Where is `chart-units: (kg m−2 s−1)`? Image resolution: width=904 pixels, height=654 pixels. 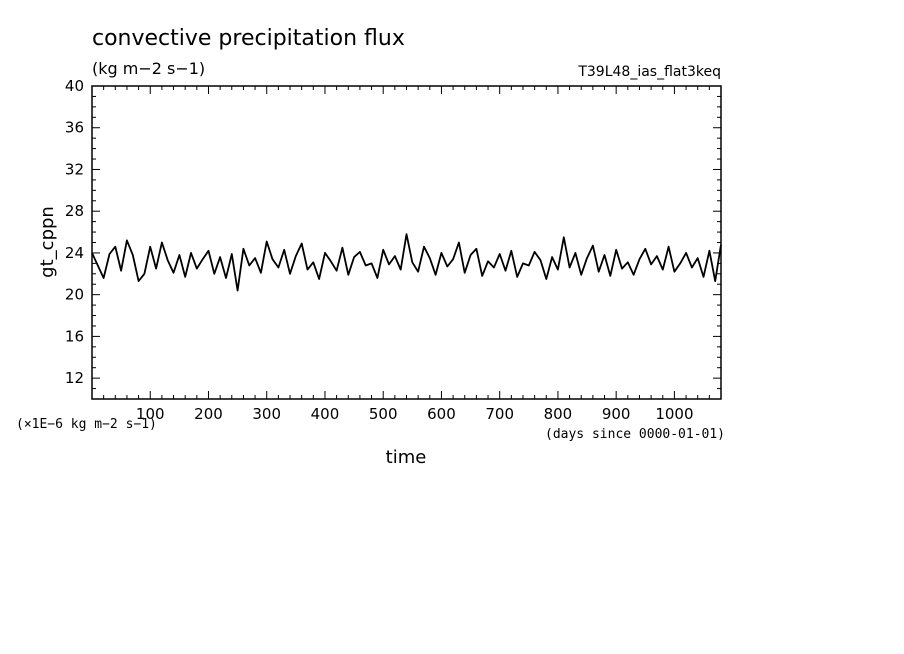 chart-units: (kg m−2 s−1) is located at coordinates (148, 68).